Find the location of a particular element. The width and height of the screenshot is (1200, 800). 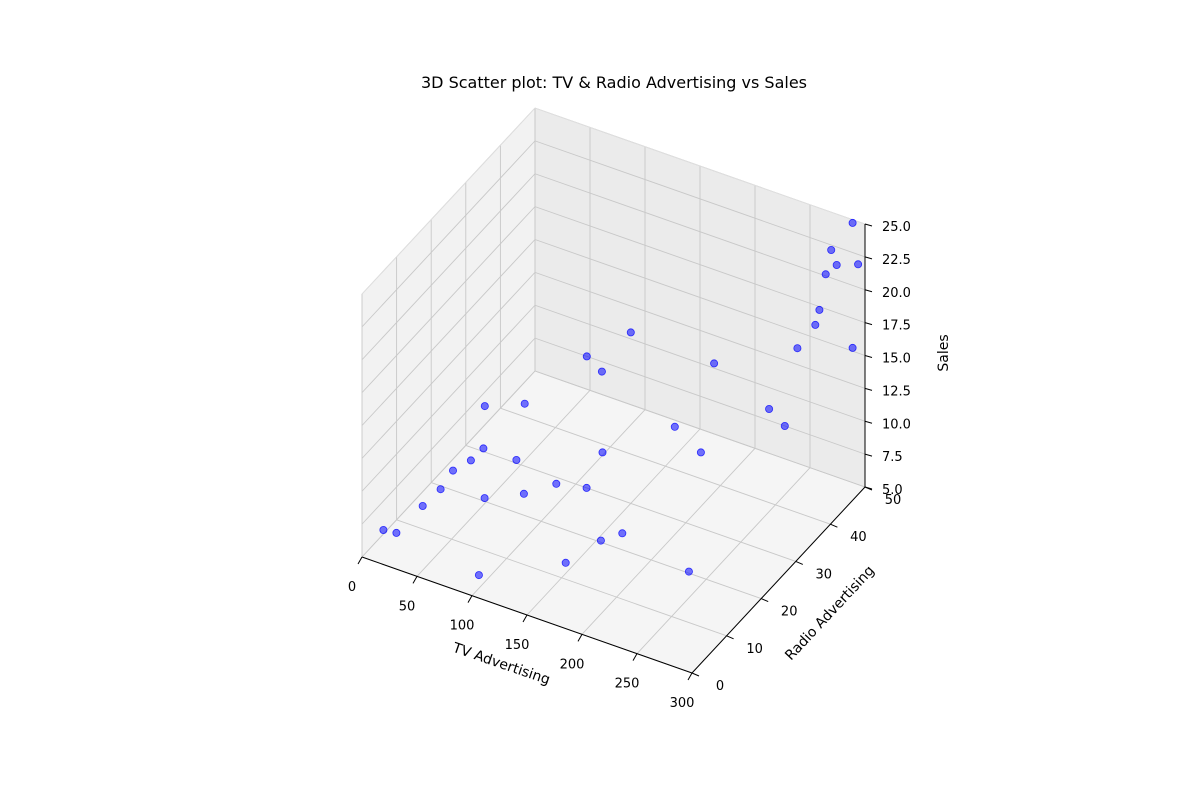

y-tick-label: 40 is located at coordinates (858, 537).